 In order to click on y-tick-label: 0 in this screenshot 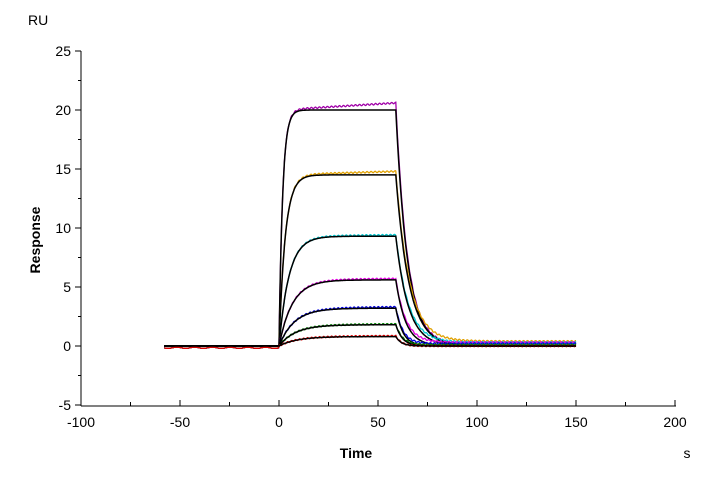, I will do `click(67, 346)`.